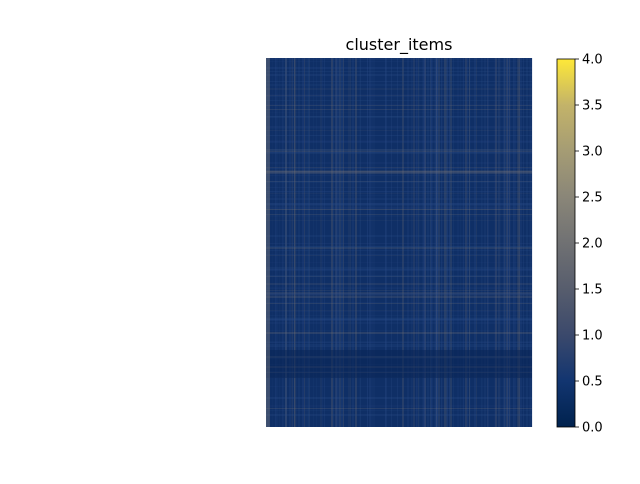  What do you see at coordinates (589, 244) in the screenshot?
I see `colorbar-ticks: 0.0 0.5 1.0 1.5 2.0 2.5 3.0 3.5 4.0` at bounding box center [589, 244].